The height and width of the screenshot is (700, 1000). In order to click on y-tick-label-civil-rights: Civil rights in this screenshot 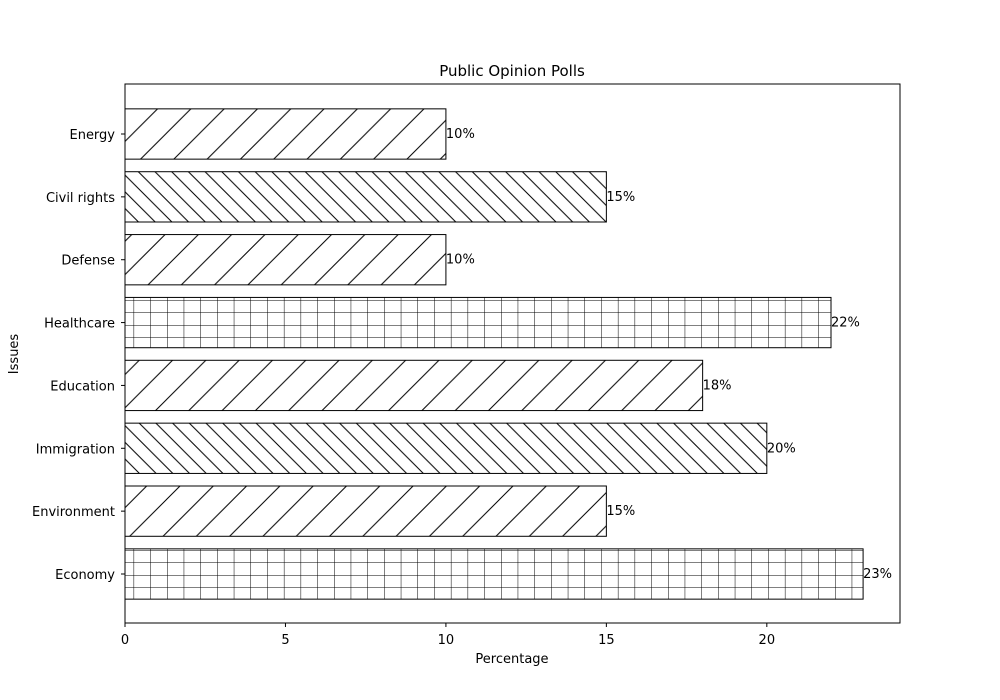, I will do `click(80, 198)`.